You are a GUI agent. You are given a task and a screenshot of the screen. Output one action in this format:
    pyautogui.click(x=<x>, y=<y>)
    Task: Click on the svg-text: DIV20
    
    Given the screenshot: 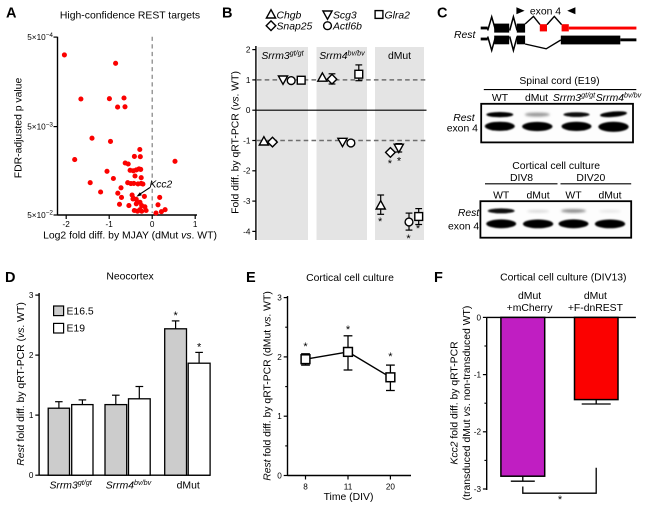 What is the action you would take?
    pyautogui.click(x=590, y=178)
    